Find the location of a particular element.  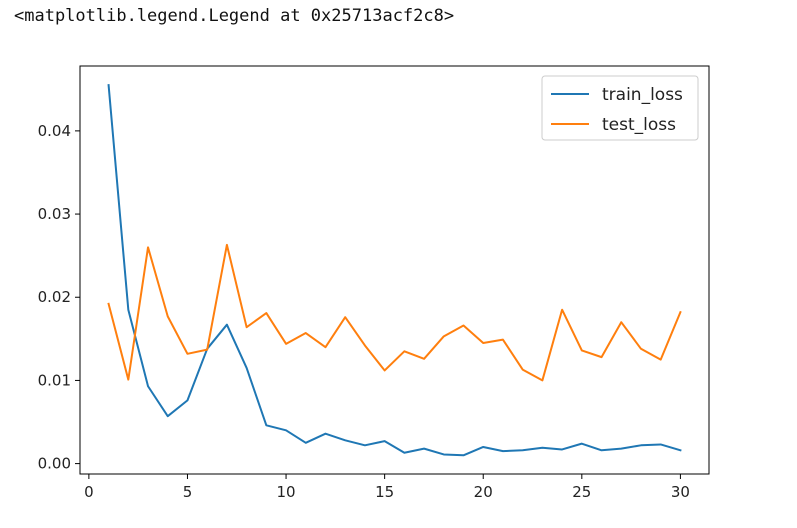

x-tick-label: 25 is located at coordinates (581, 492).